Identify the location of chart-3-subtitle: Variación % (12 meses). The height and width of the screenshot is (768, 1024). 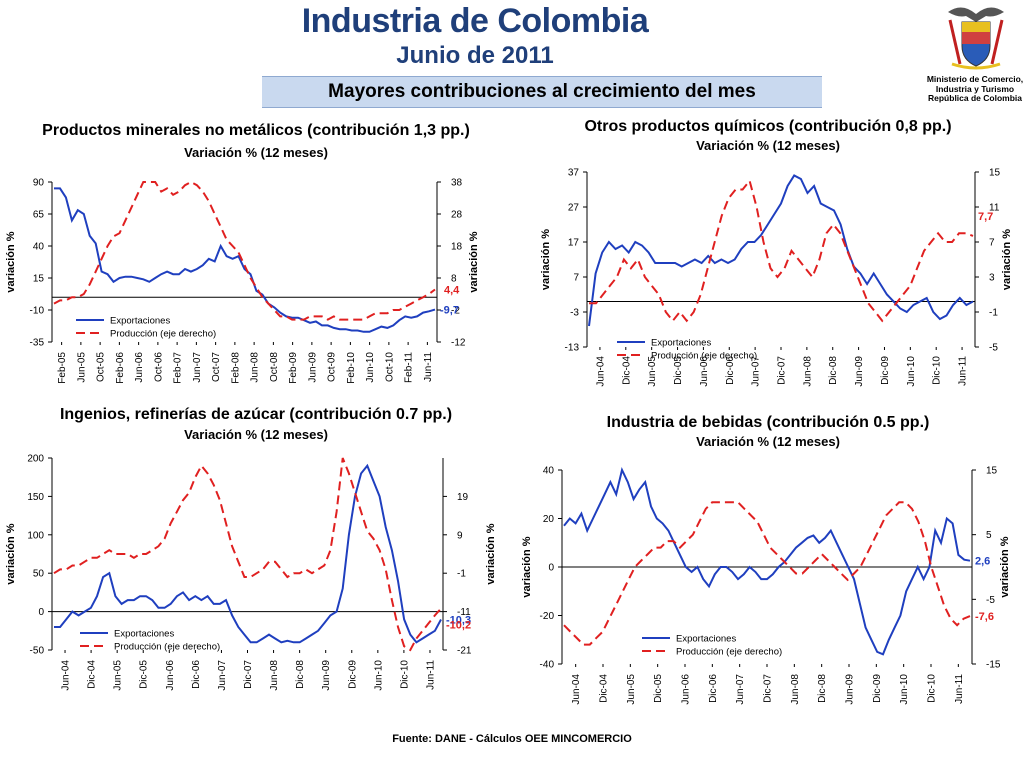
(256, 434).